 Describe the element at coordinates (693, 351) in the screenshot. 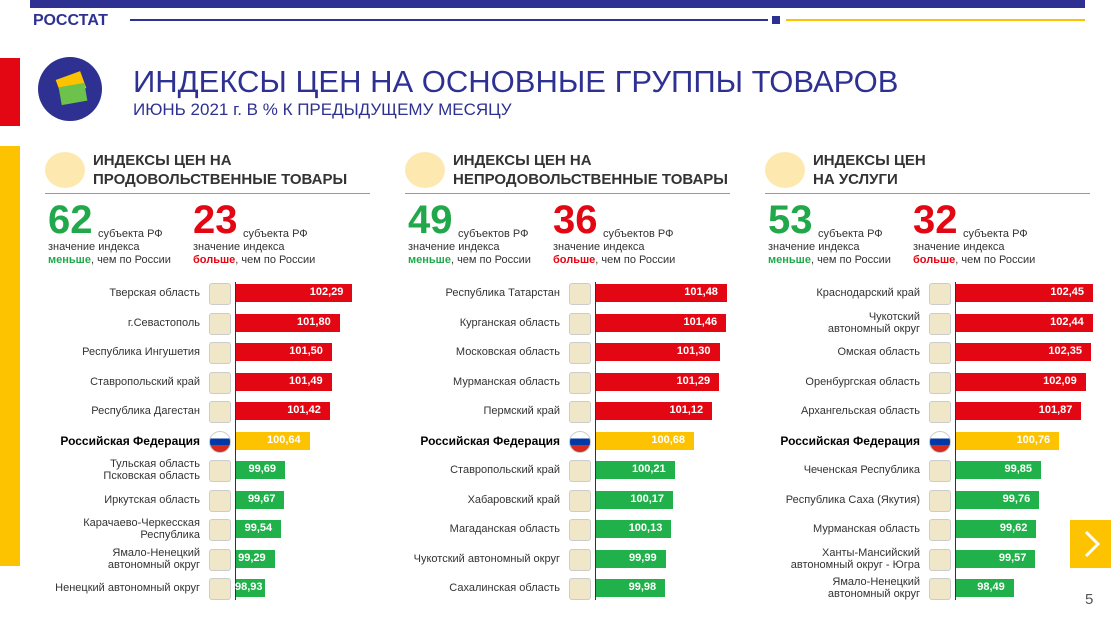

I see `value-label: 101,30` at that location.